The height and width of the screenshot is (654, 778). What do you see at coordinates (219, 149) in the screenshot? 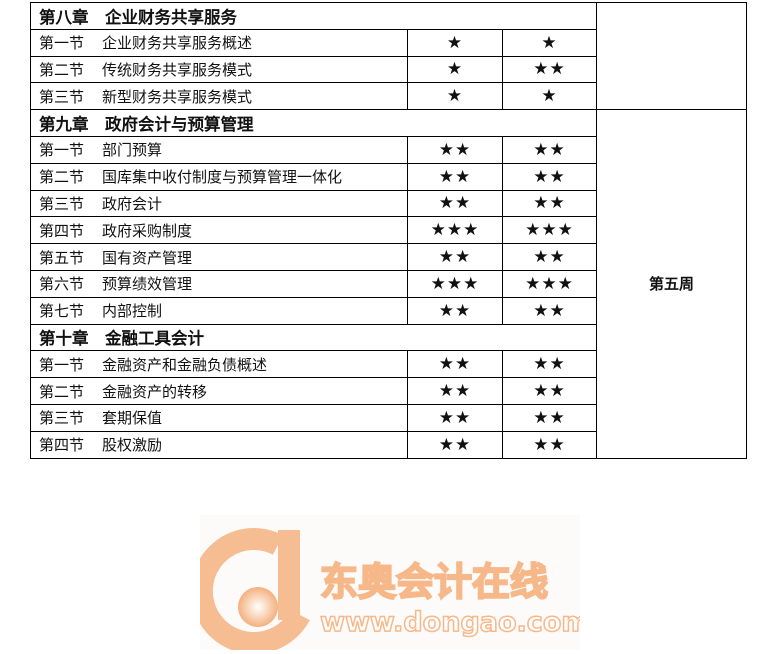
I see `section-cell: 第一节 部门预算` at bounding box center [219, 149].